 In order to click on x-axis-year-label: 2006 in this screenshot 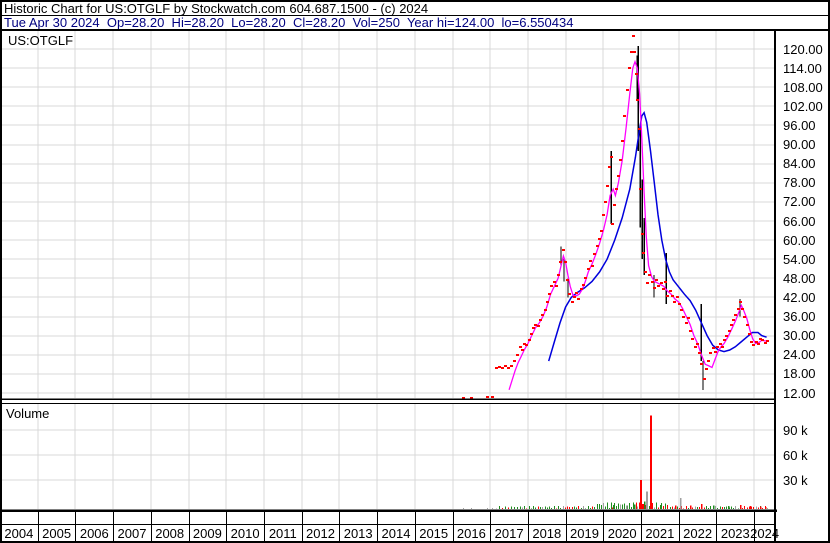, I will do `click(94, 533)`.